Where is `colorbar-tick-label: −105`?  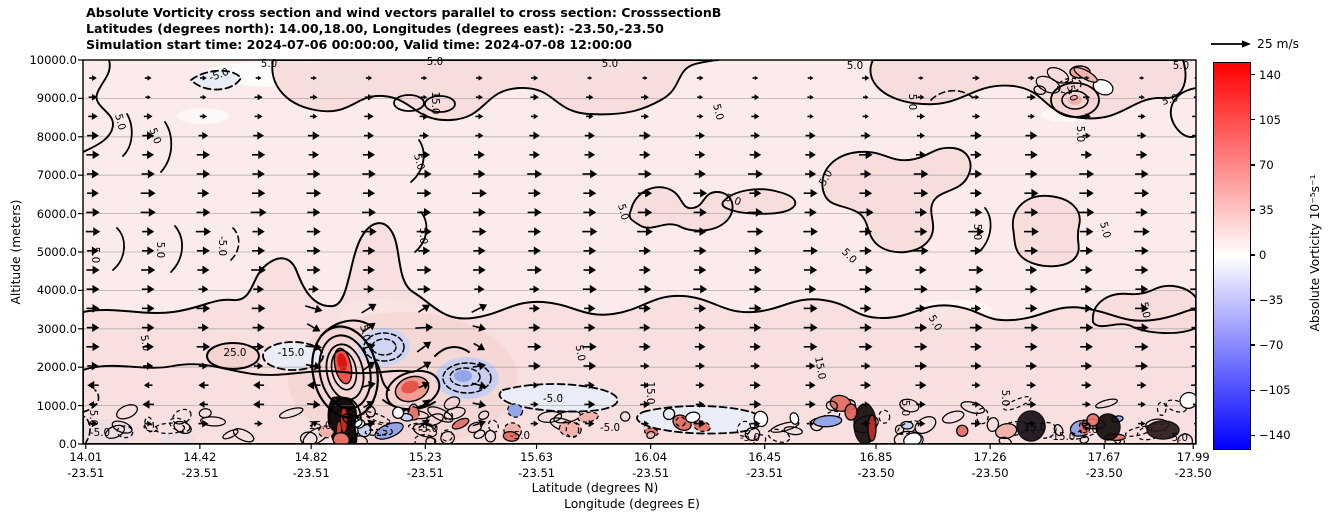 colorbar-tick-label: −105 is located at coordinates (1275, 390).